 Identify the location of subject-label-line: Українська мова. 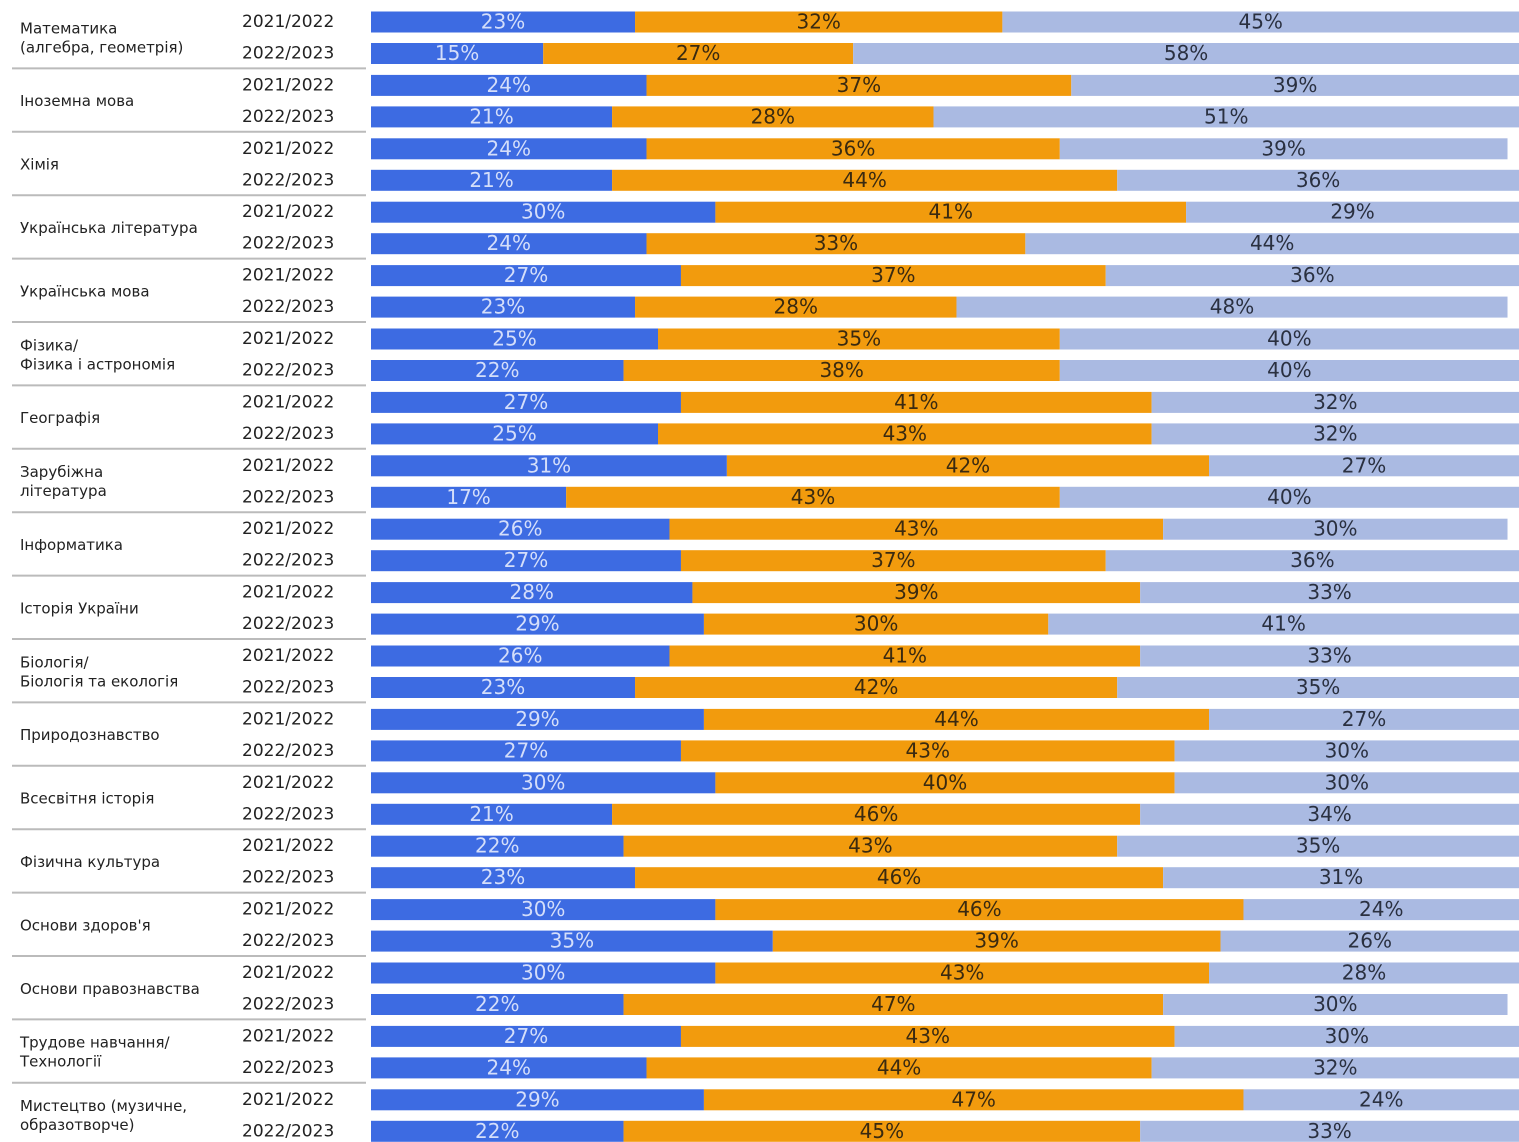
(85, 291).